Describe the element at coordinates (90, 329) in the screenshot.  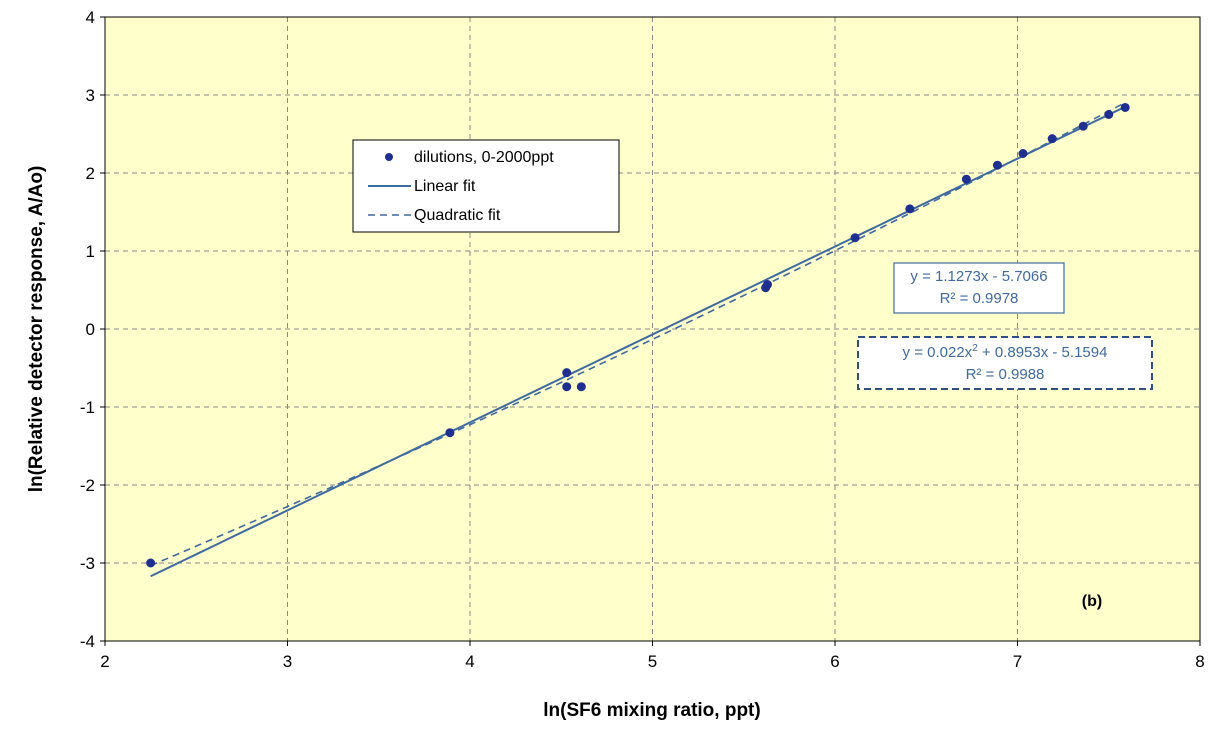
I see `y-tick-label: 0` at that location.